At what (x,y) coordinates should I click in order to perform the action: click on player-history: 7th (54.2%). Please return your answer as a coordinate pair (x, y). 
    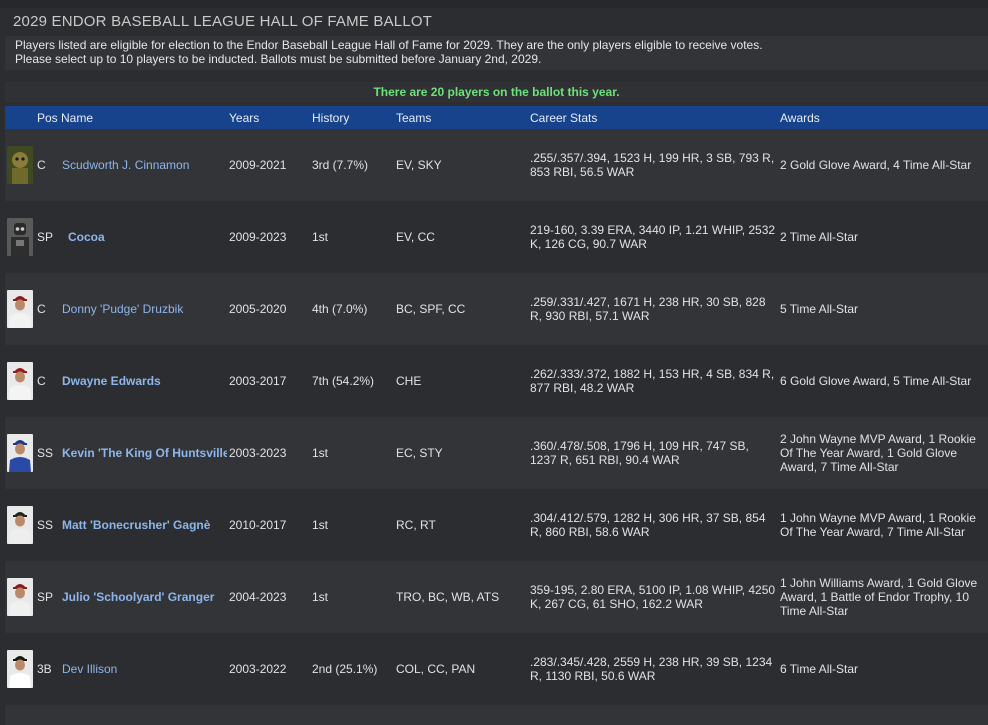
    Looking at the image, I should click on (343, 381).